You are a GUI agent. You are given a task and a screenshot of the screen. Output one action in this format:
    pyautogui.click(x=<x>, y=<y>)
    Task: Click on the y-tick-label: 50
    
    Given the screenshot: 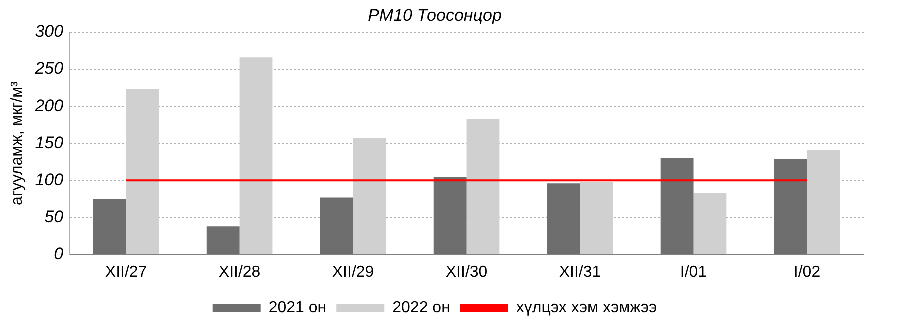 What is the action you would take?
    pyautogui.click(x=54, y=216)
    